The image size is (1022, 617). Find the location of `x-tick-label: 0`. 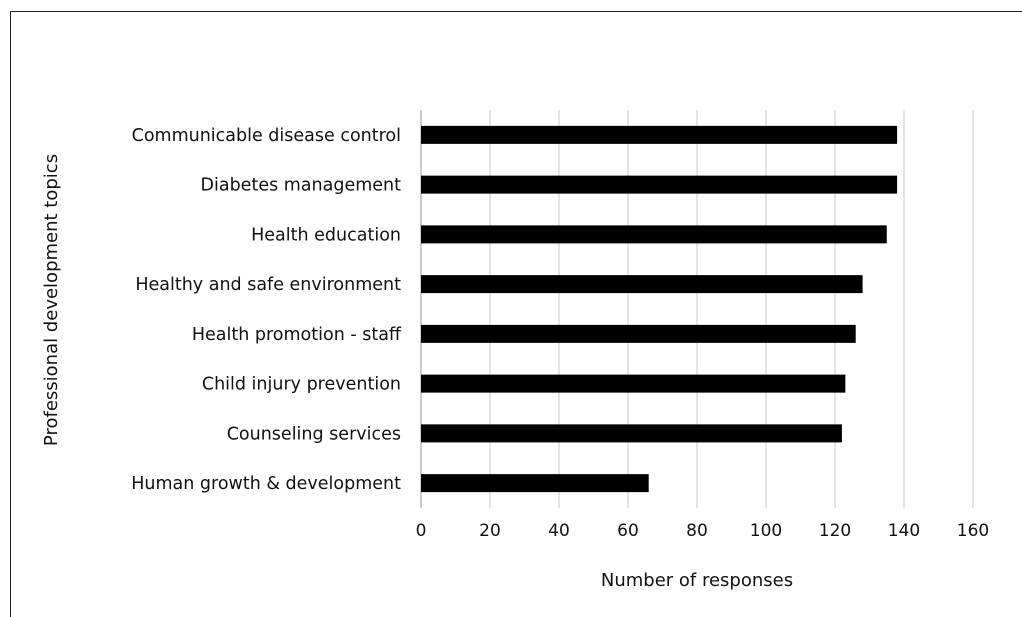

x-tick-label: 0 is located at coordinates (421, 531).